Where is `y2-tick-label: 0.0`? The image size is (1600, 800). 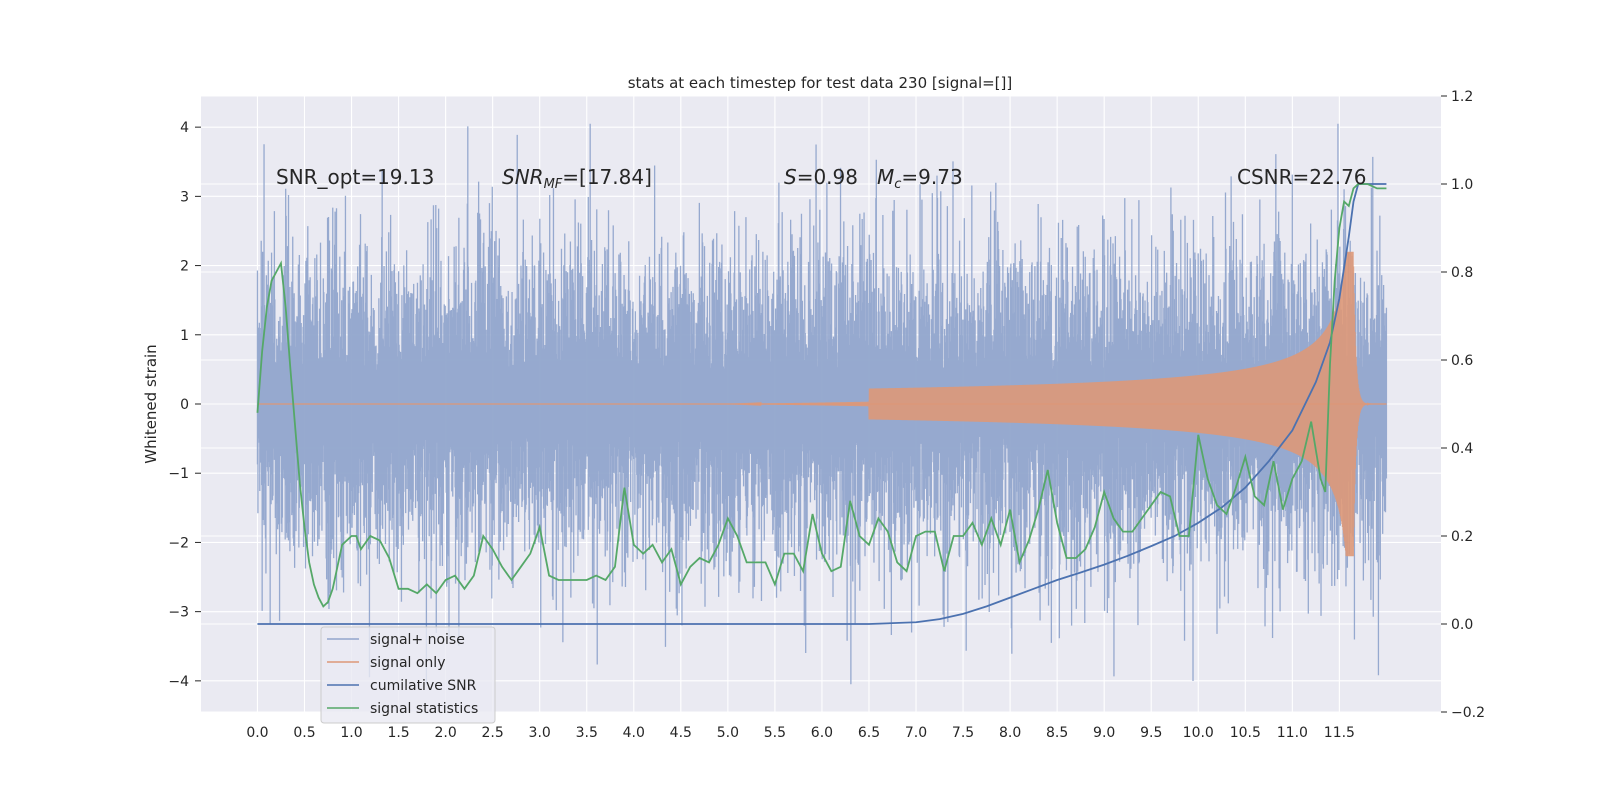
y2-tick-label: 0.0 is located at coordinates (1462, 625).